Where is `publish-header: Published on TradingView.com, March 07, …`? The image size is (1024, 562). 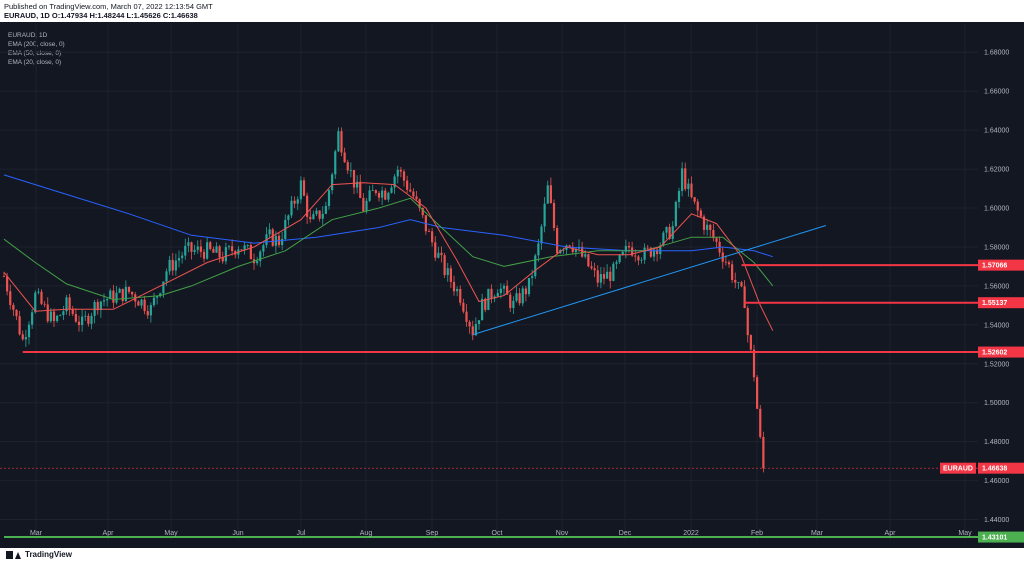
publish-header: Published on TradingView.com, March 07, … is located at coordinates (512, 11).